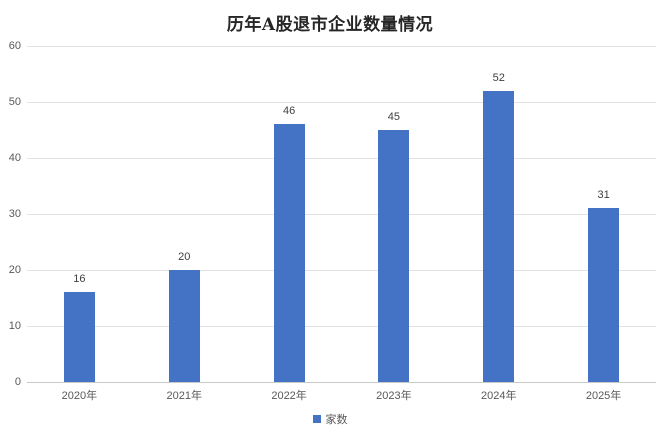 This screenshot has height=437, width=660. Describe the element at coordinates (394, 117) in the screenshot. I see `bar-value-label: 45` at that location.